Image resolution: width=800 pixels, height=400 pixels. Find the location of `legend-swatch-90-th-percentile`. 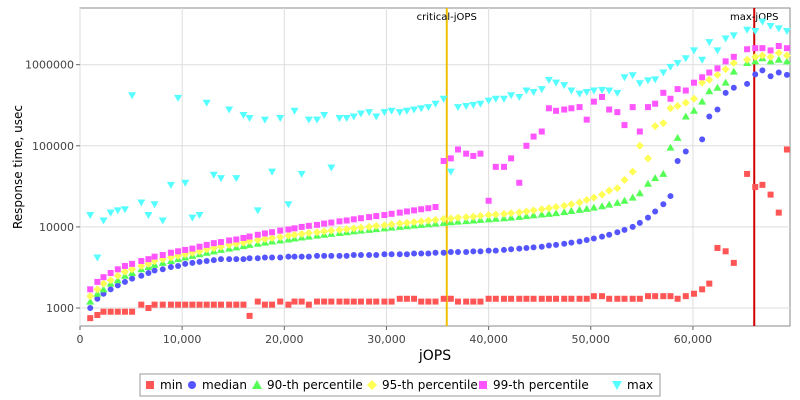

legend-swatch-90-th-percentile is located at coordinates (257, 384).